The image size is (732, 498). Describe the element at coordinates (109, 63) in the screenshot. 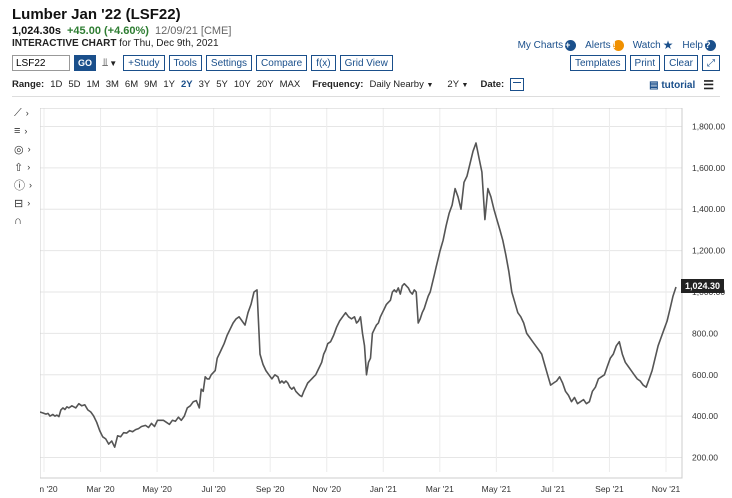

I see `chart-type-selector: ⫫ ▼` at that location.